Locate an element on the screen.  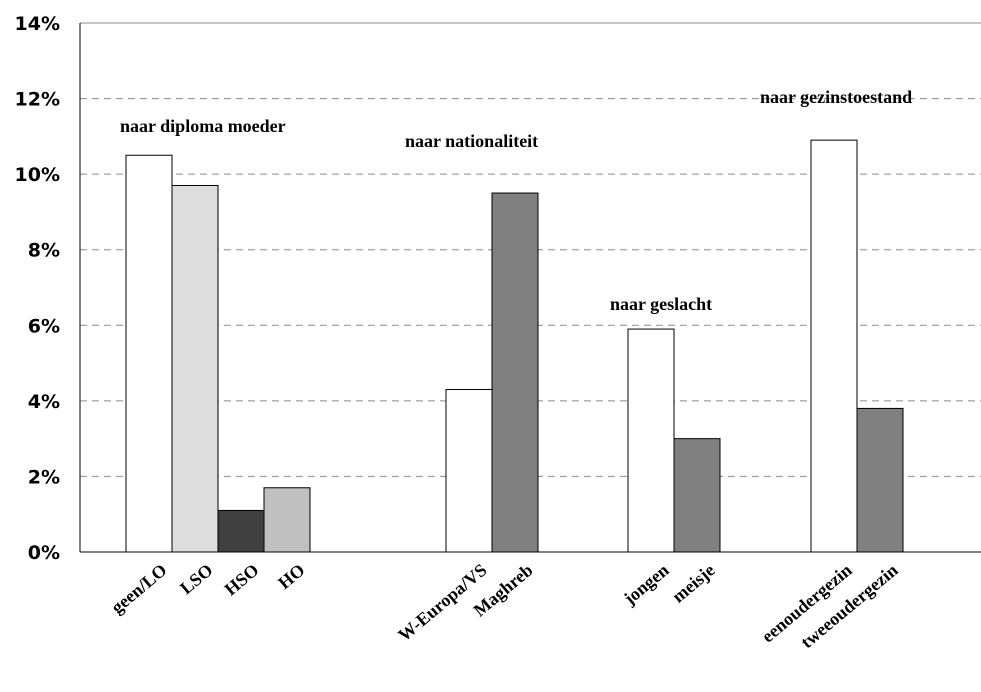
bar-meisje is located at coordinates (697, 495).